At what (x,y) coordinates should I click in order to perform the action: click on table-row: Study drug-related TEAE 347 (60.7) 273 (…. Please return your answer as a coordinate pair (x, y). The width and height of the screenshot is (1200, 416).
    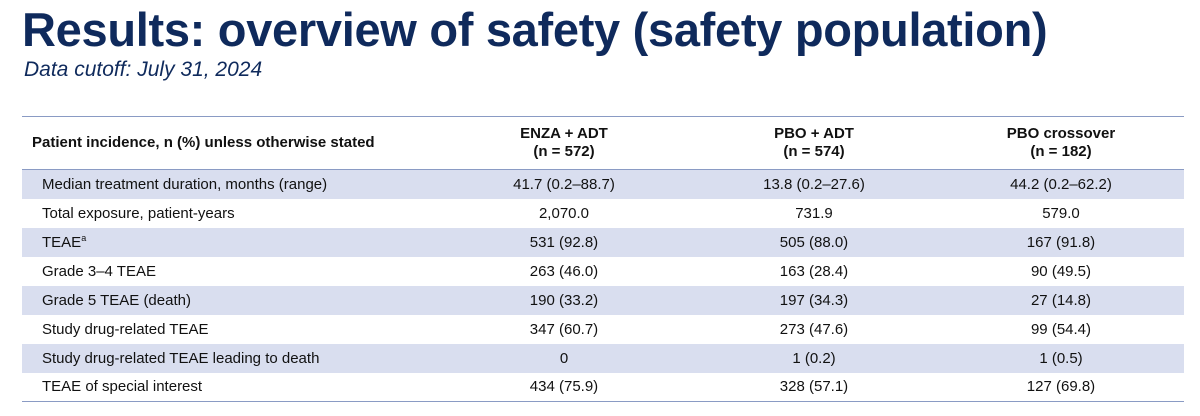
    Looking at the image, I should click on (603, 329).